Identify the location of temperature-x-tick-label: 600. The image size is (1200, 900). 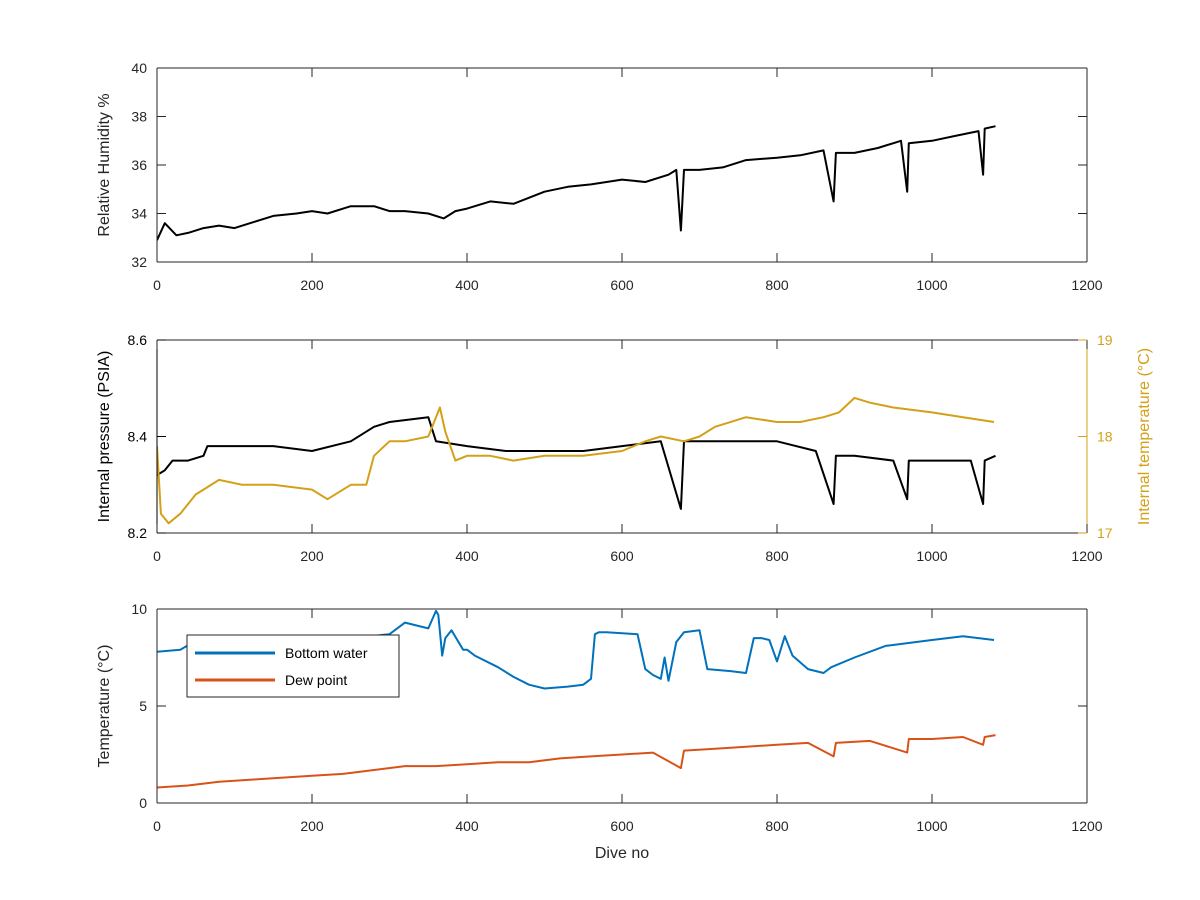
(622, 826).